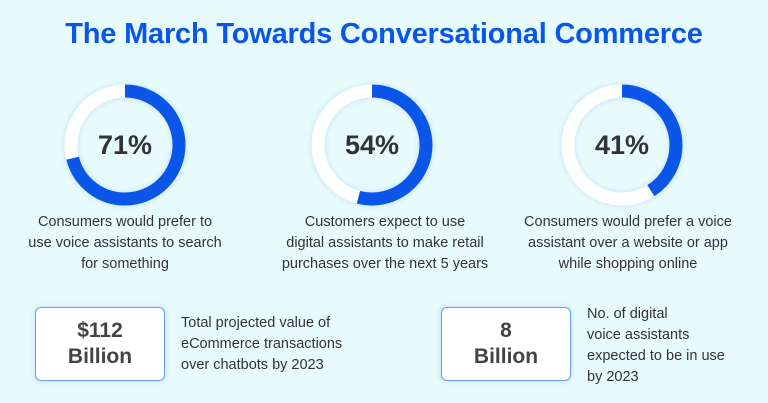 The image size is (768, 403). I want to click on fact-value: 8, so click(506, 330).